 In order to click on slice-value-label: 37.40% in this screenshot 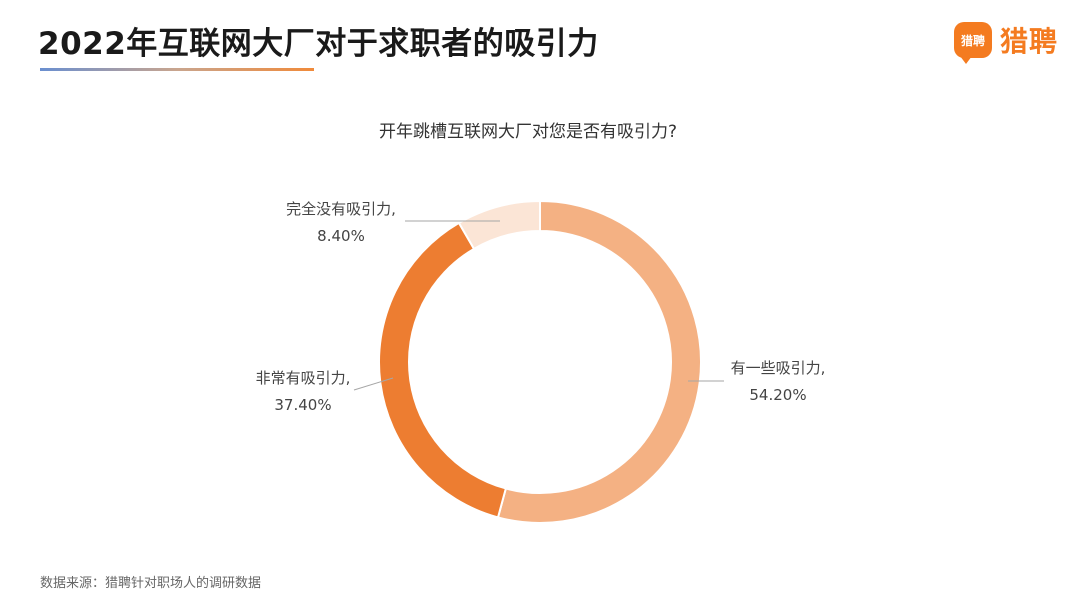, I will do `click(302, 405)`.